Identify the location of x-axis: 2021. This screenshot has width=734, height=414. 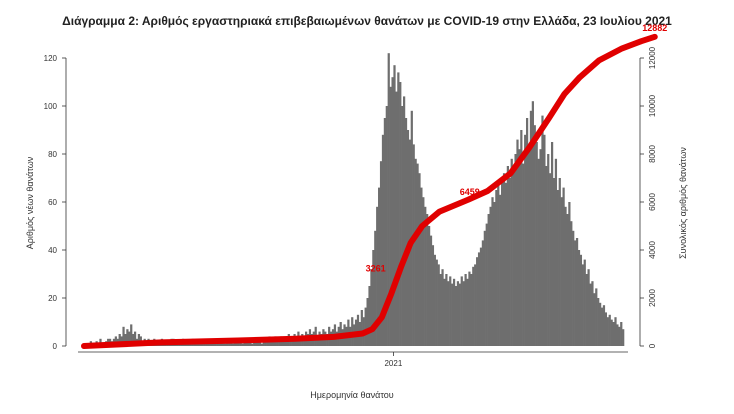
(353, 359).